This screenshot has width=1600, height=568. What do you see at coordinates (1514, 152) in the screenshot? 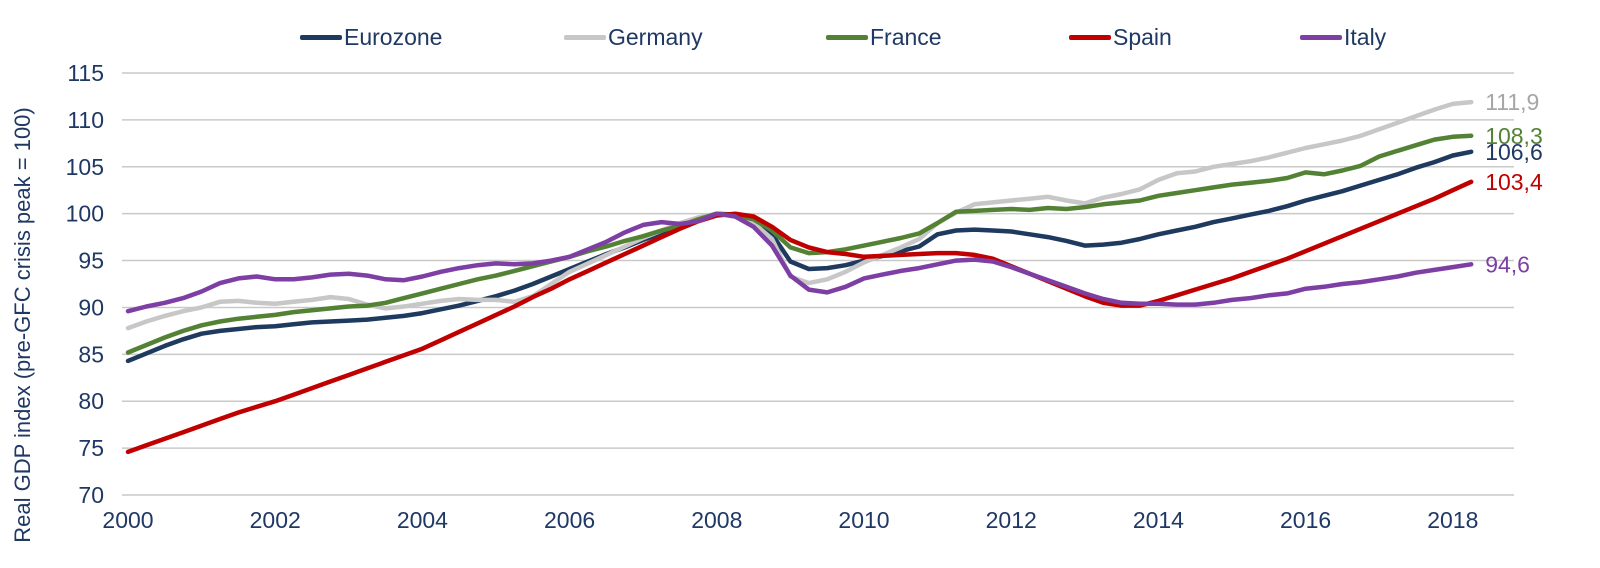
I see `series-end-label-eurozone: 106,6` at bounding box center [1514, 152].